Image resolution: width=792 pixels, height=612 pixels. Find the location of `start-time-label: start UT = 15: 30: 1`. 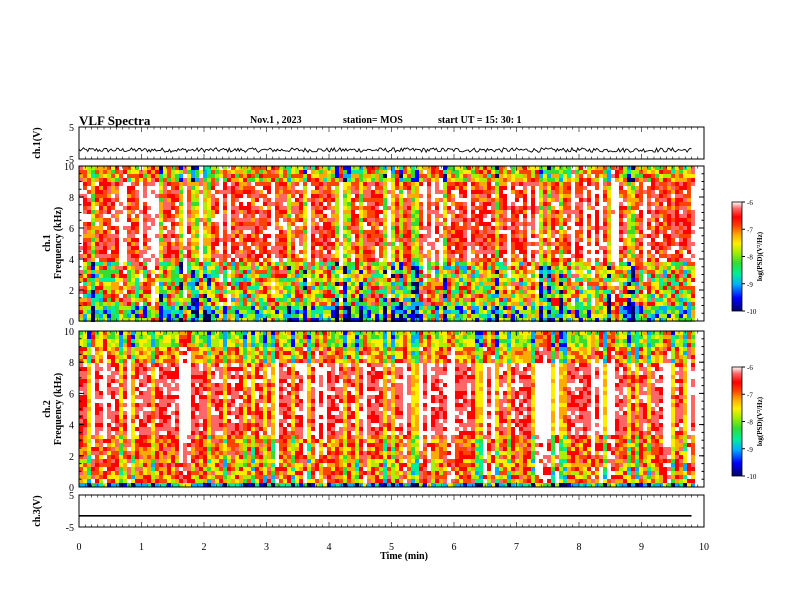

start-time-label: start UT = 15: 30: 1 is located at coordinates (480, 120).